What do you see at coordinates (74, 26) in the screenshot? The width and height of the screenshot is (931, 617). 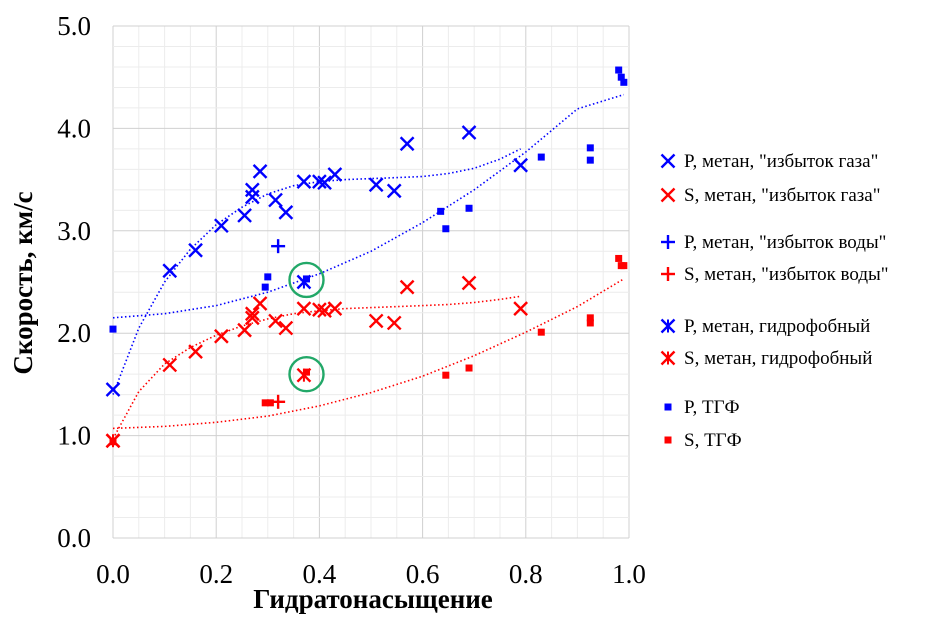 I see `y-tick-label: 5.0` at bounding box center [74, 26].